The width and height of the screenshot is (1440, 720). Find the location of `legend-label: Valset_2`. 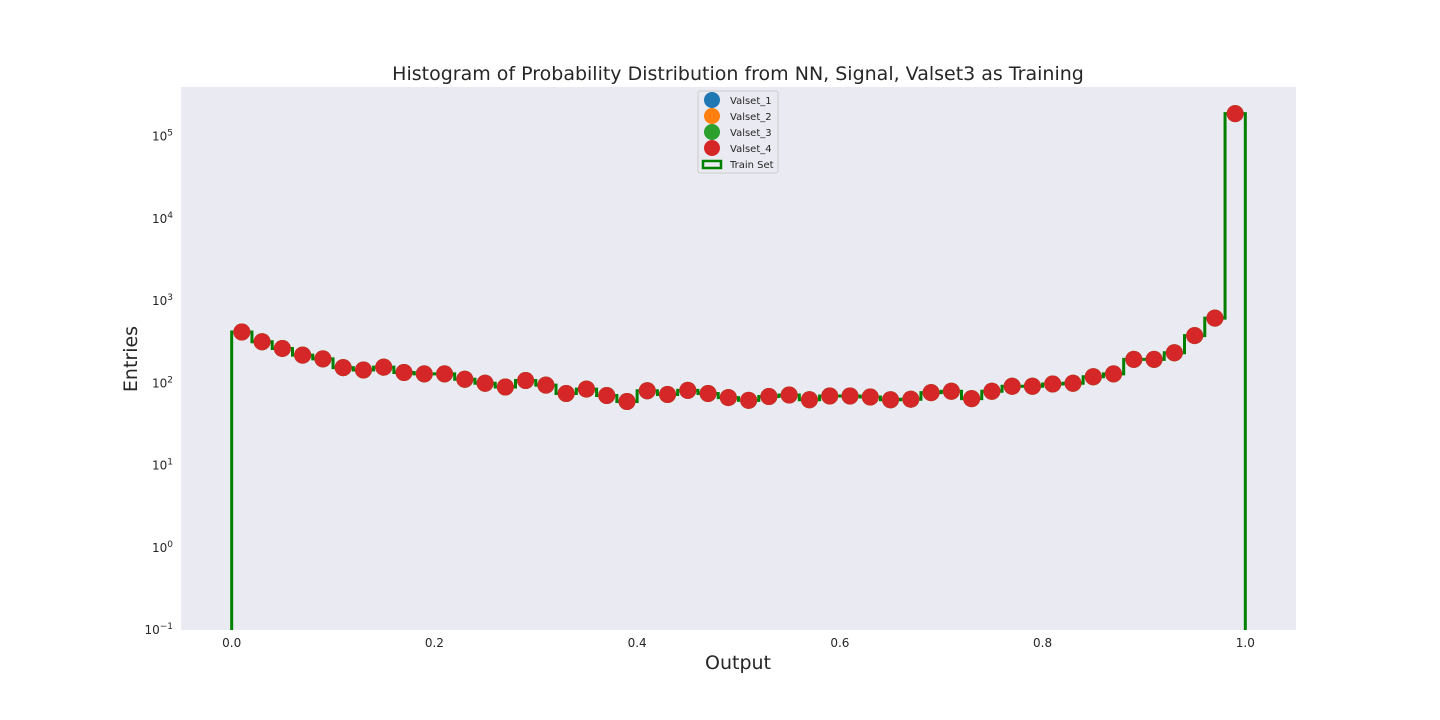

legend-label: Valset_2 is located at coordinates (751, 117).